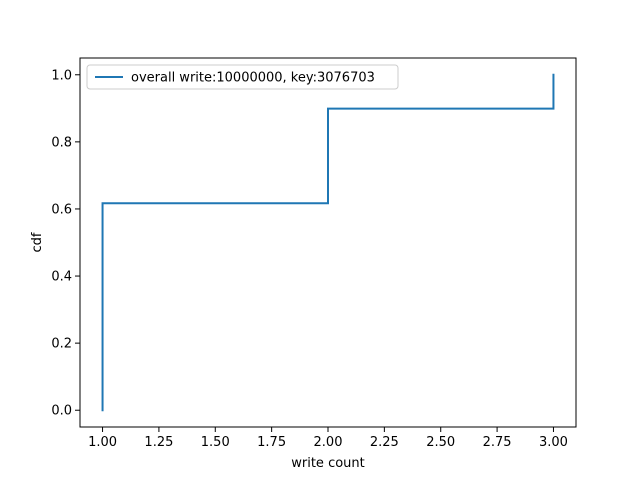  I want to click on x-tick-label: 1.75, so click(271, 442).